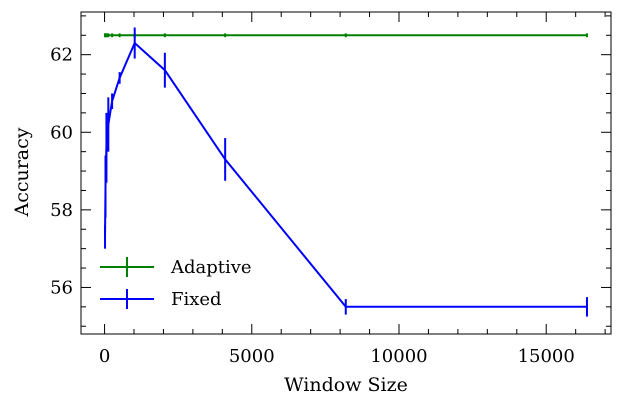 This screenshot has height=399, width=621. I want to click on legend: Adaptive Fixed, so click(176, 283).